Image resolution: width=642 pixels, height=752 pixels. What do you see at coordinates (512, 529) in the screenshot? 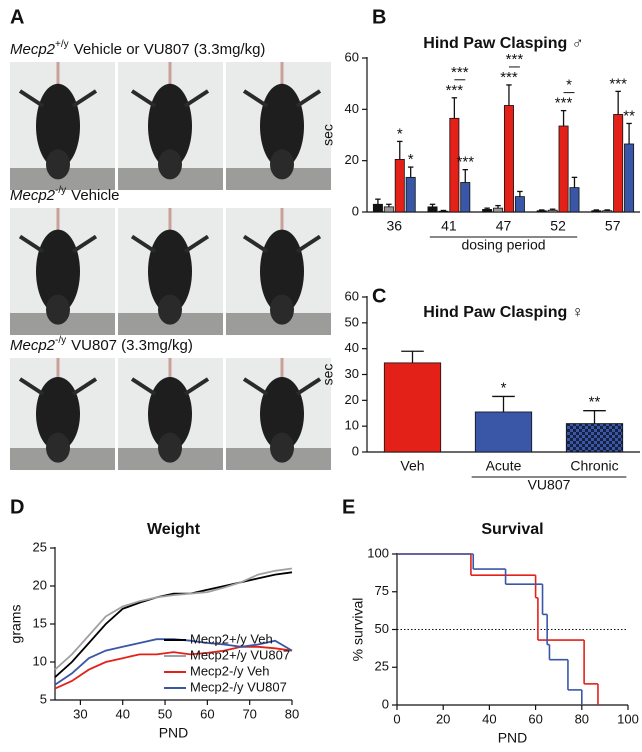
I see `chart-title: Survival` at bounding box center [512, 529].